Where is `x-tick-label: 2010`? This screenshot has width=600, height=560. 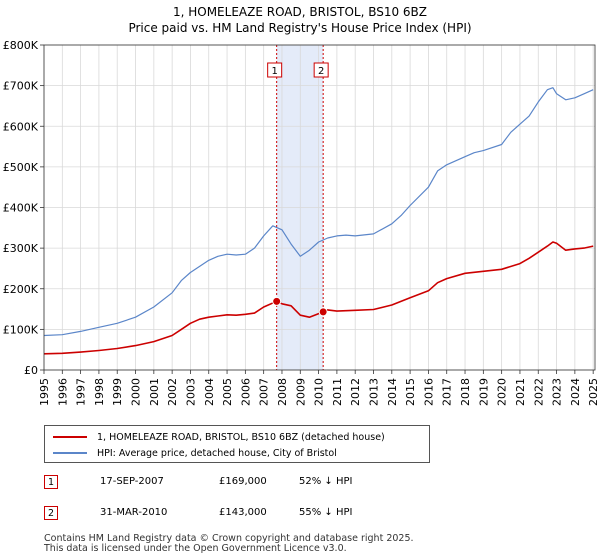 x-tick-label: 2010 is located at coordinates (319, 392).